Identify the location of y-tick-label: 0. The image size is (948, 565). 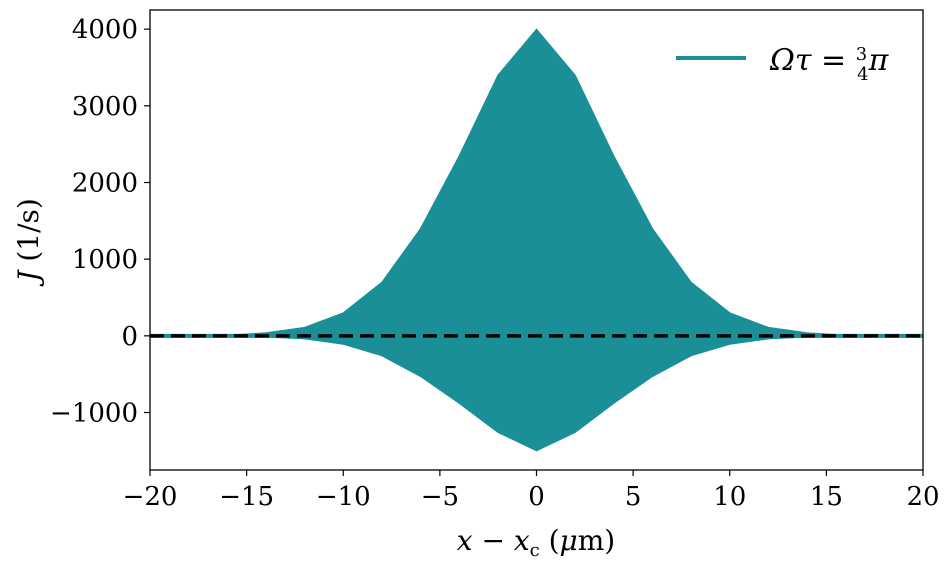
(129, 337).